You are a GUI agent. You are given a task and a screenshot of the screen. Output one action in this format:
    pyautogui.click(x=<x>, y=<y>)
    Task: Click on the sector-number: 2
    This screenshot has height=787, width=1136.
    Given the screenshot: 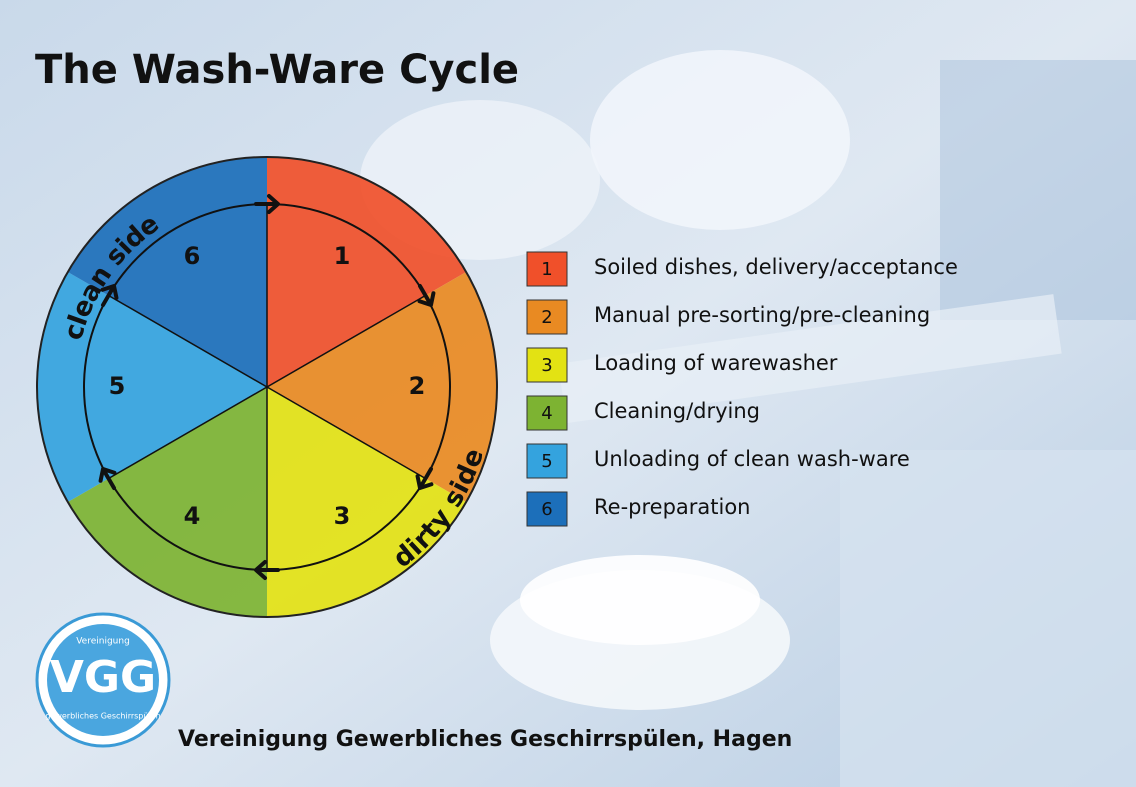 What is the action you would take?
    pyautogui.click(x=417, y=386)
    